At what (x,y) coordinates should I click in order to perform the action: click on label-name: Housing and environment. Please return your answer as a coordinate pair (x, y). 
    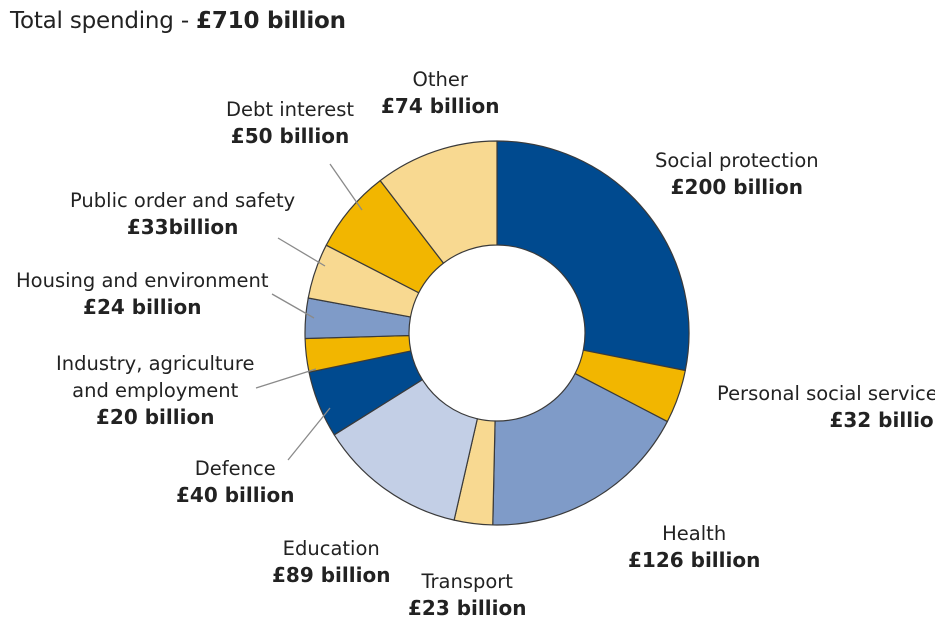
    Looking at the image, I should click on (142, 280).